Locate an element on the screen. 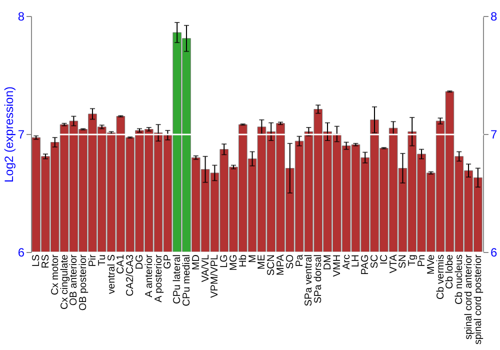 Image resolution: width=500 pixels, height=350 pixels. x-tick-label: IC is located at coordinates (384, 259).